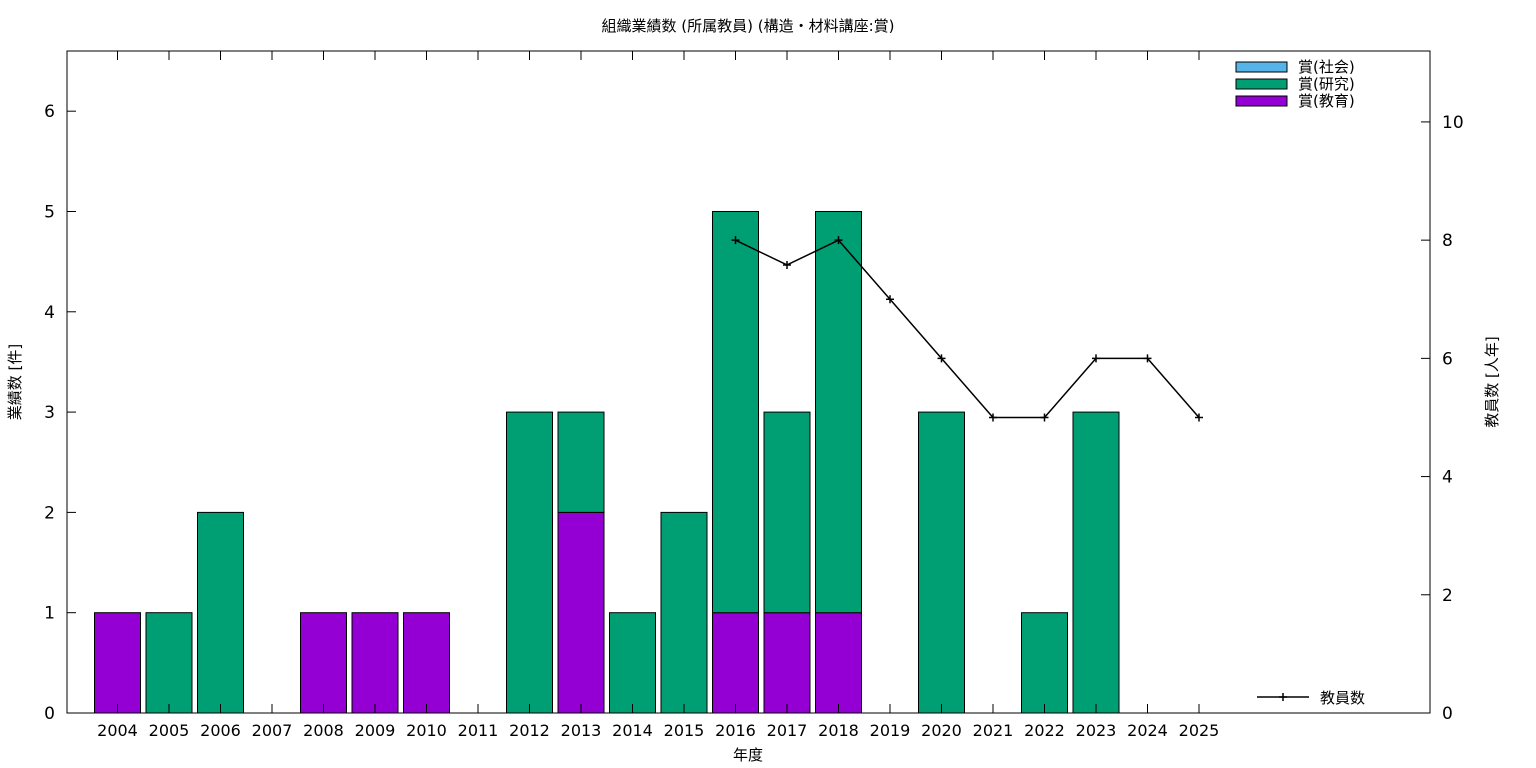 Image resolution: width=1536 pixels, height=768 pixels. What do you see at coordinates (838, 730) in the screenshot?
I see `x-tick-label-2018: 2018` at bounding box center [838, 730].